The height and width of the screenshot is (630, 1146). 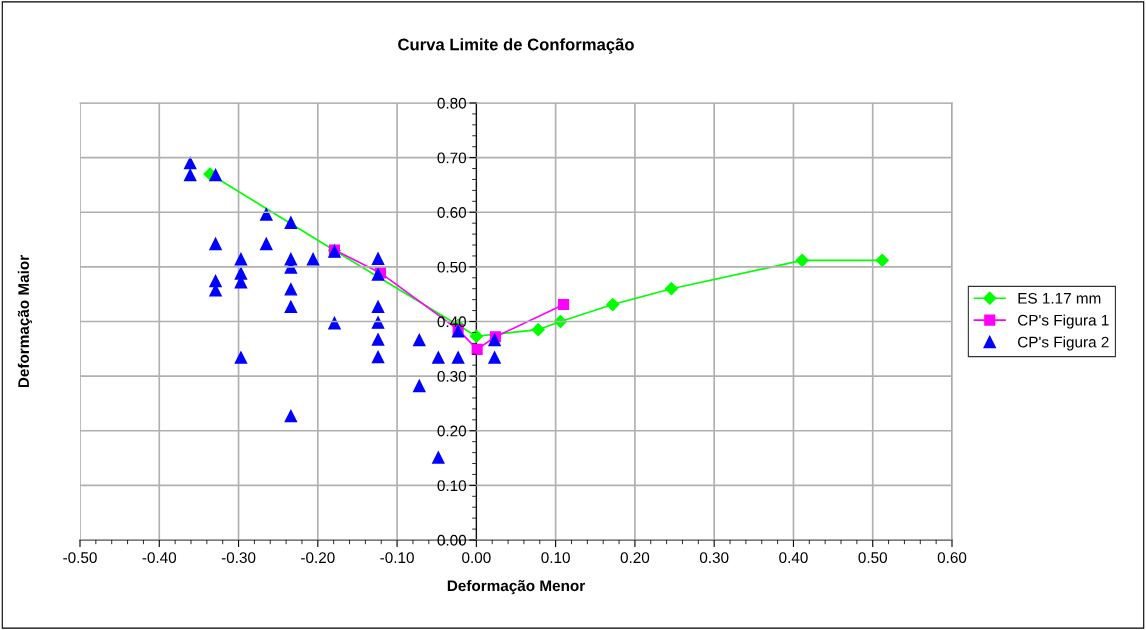 What do you see at coordinates (80, 558) in the screenshot?
I see `x-tick-label: -0.50` at bounding box center [80, 558].